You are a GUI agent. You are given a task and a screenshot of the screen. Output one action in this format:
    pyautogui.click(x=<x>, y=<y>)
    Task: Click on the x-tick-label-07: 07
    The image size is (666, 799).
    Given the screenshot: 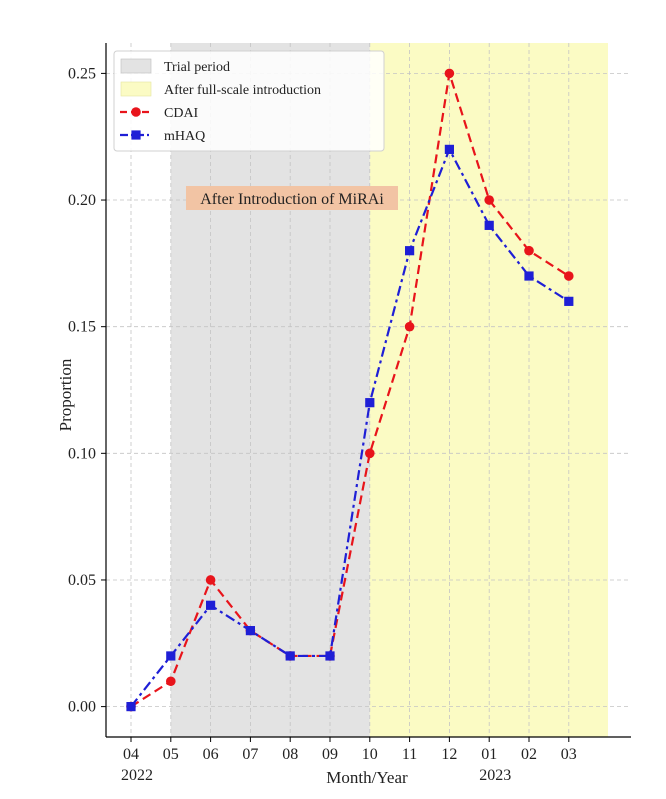 What is the action you would take?
    pyautogui.click(x=250, y=754)
    